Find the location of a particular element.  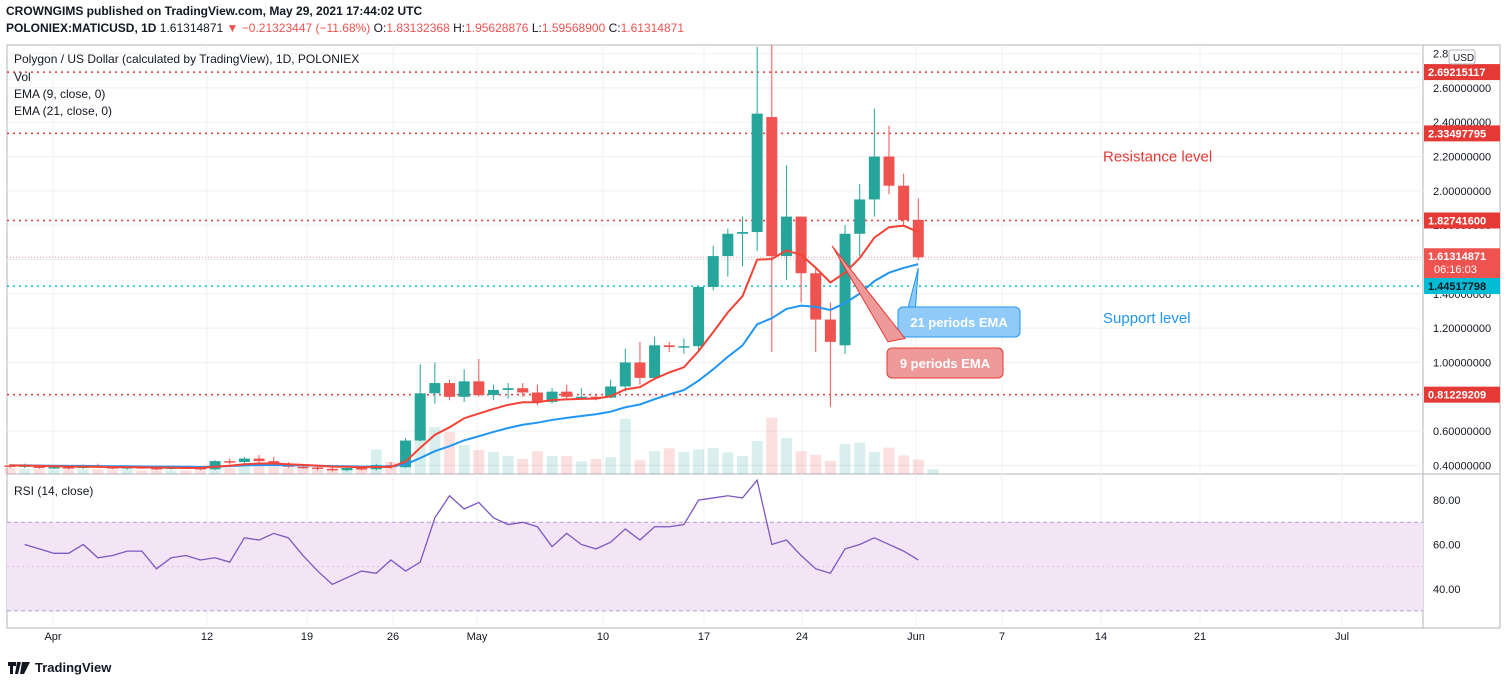

open-label: O: is located at coordinates (380, 28).